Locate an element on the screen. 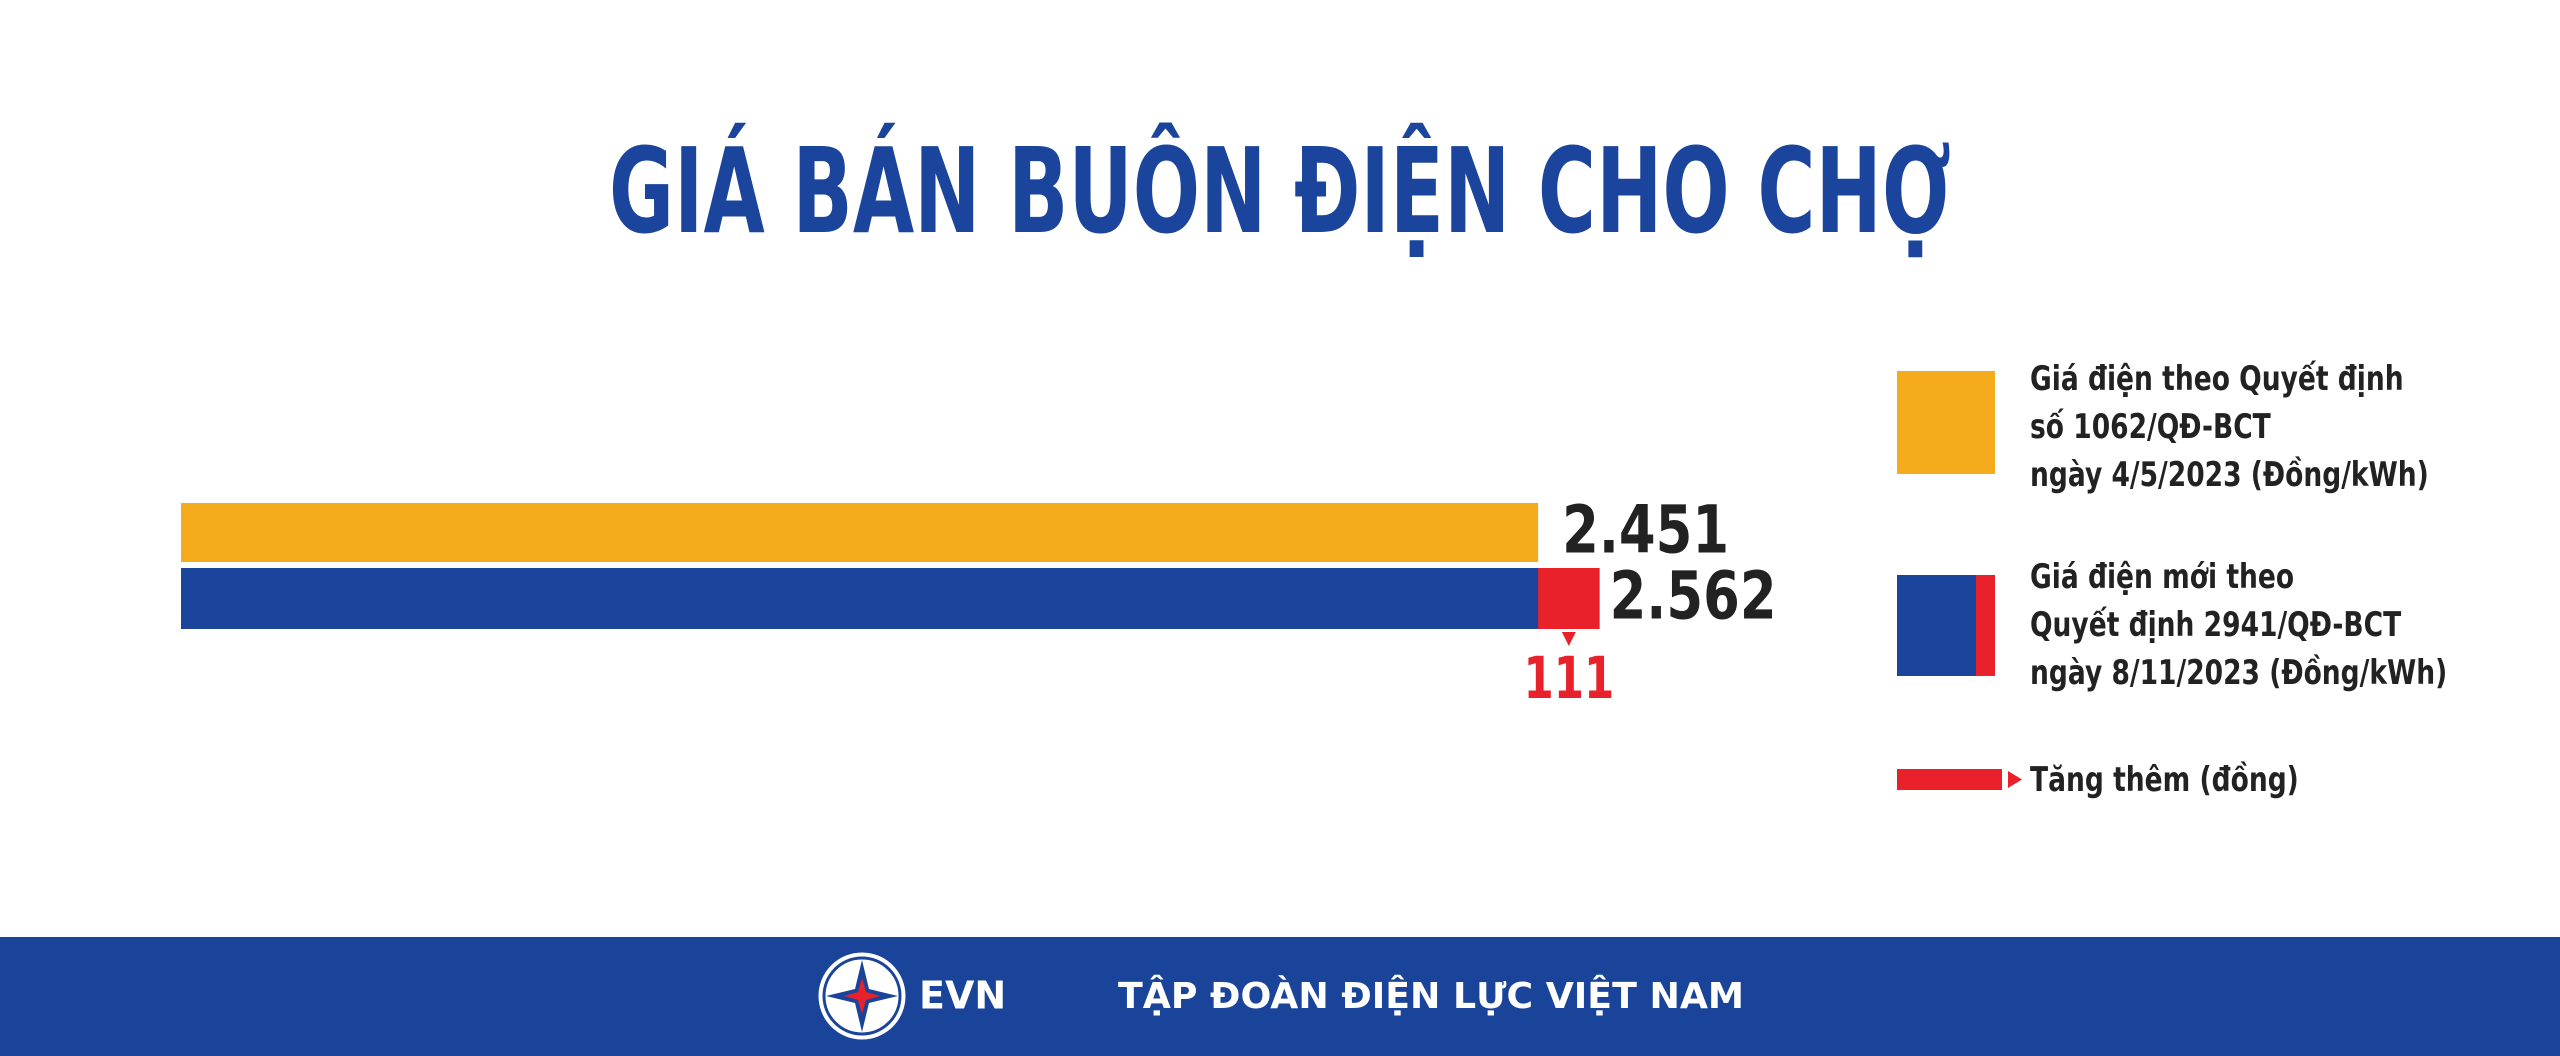  bar-increase is located at coordinates (1569, 598).